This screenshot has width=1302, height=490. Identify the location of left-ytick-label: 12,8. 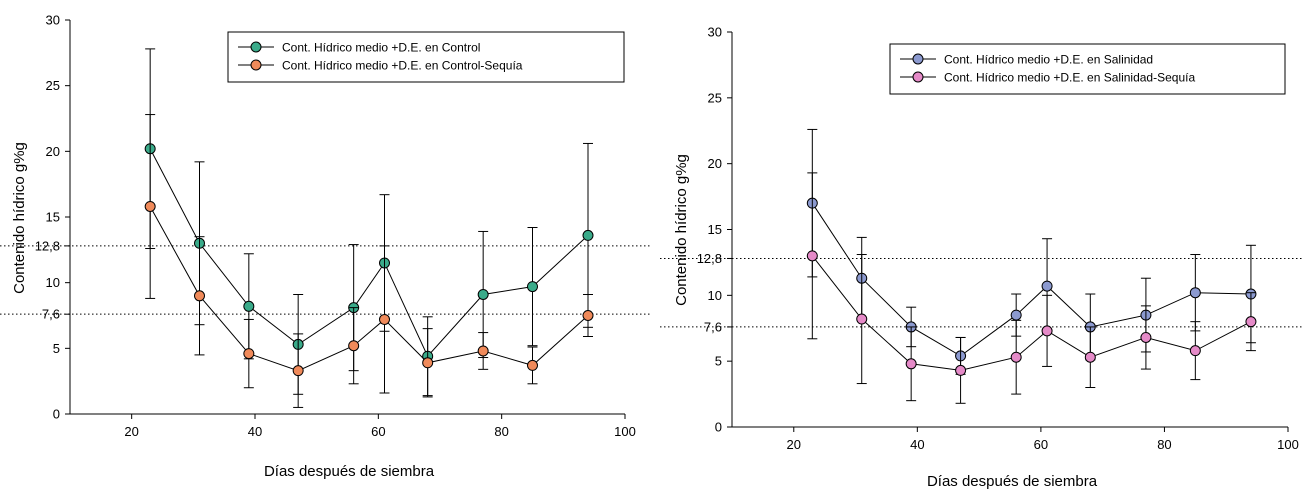
(47, 245).